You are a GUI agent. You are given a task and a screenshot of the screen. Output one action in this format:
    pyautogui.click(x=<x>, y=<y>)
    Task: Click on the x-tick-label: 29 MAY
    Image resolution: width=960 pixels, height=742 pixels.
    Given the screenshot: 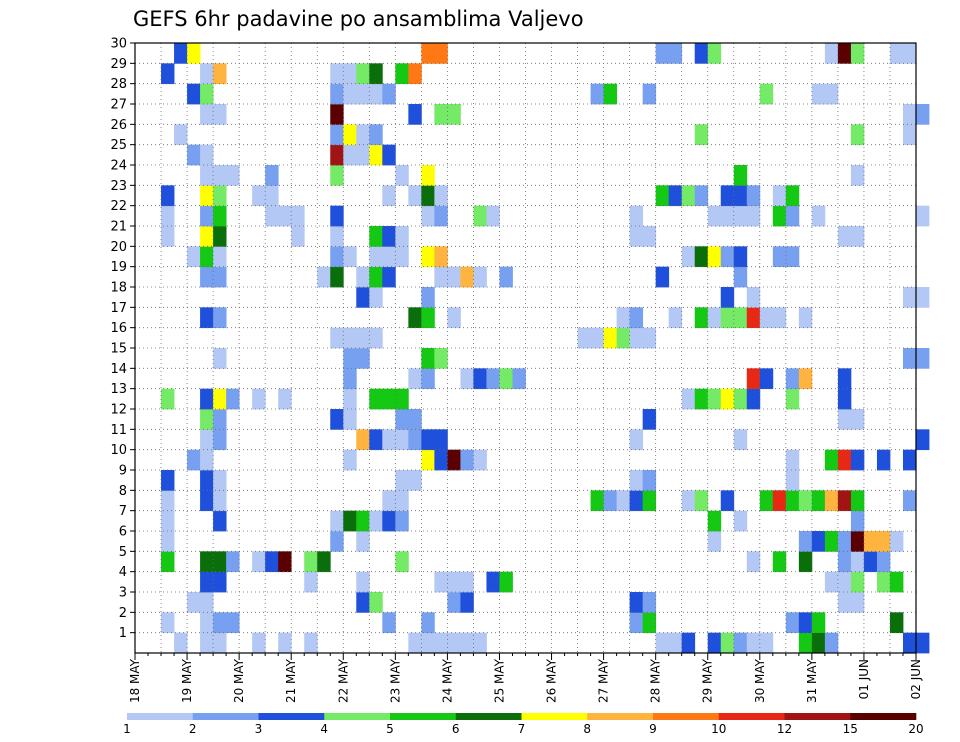 What is the action you would take?
    pyautogui.click(x=708, y=680)
    